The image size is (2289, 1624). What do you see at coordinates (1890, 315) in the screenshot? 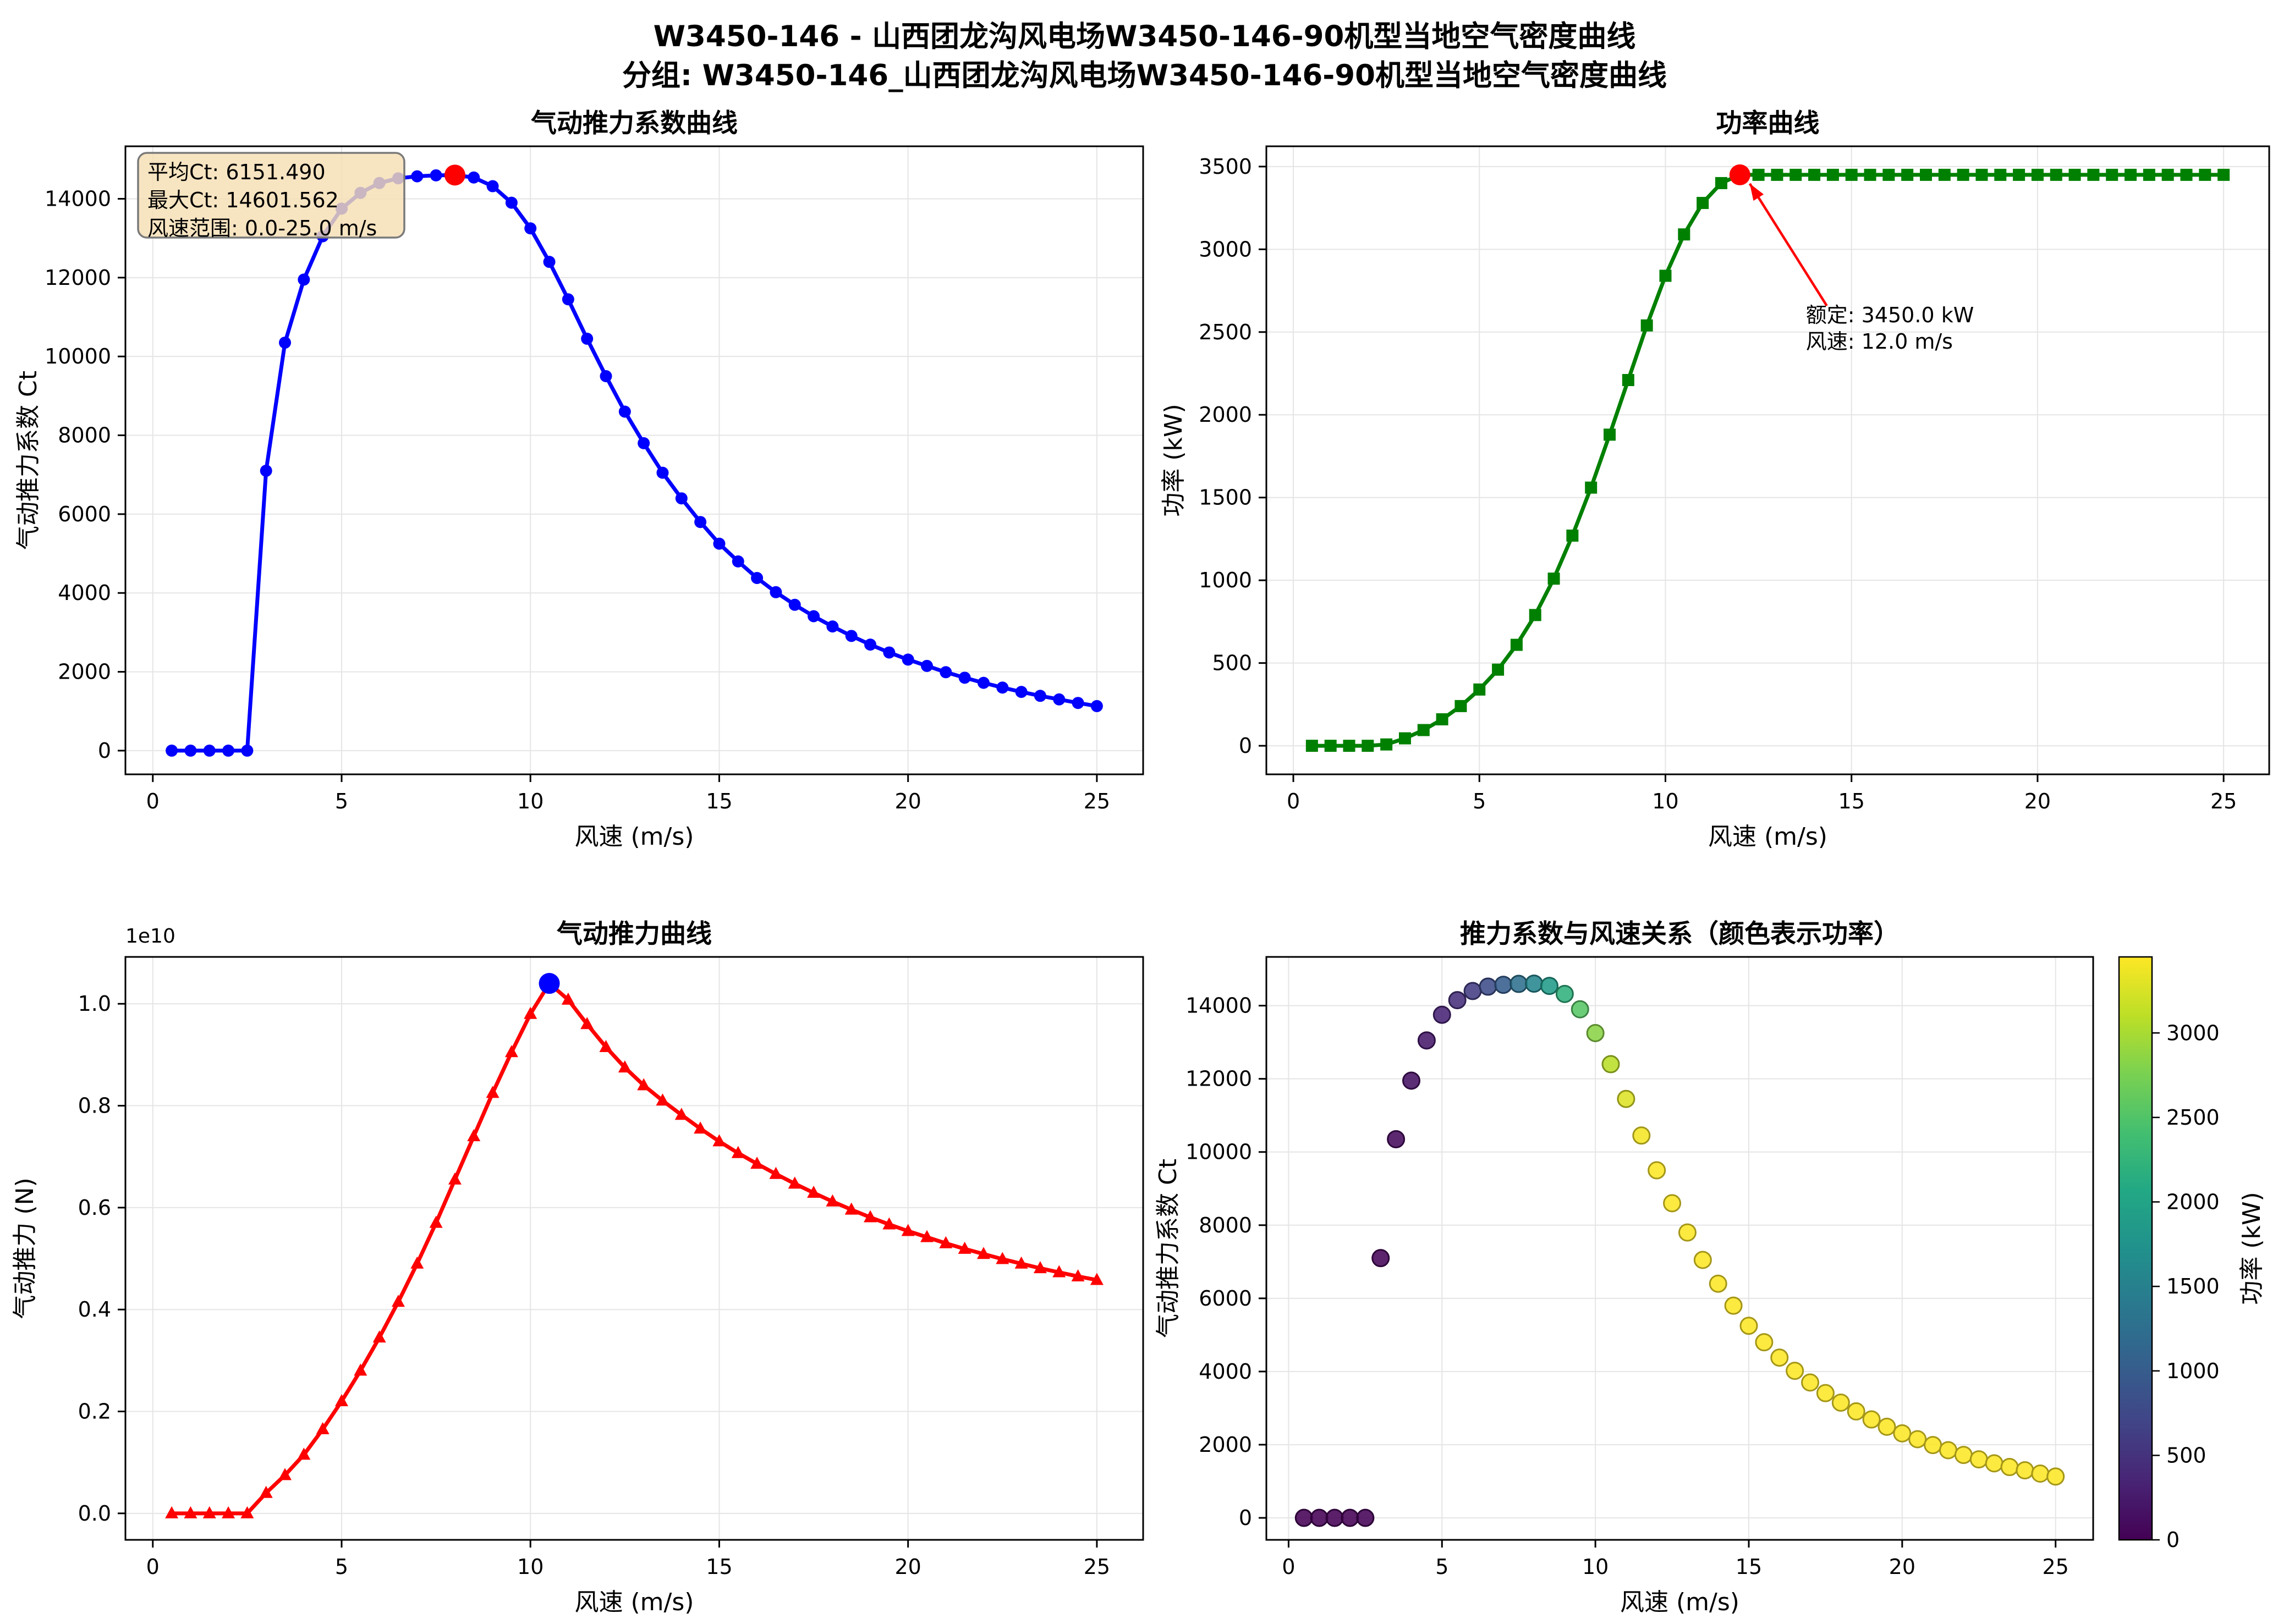
I see `svg-text: 额定: 3450.0 kW` at bounding box center [1890, 315].